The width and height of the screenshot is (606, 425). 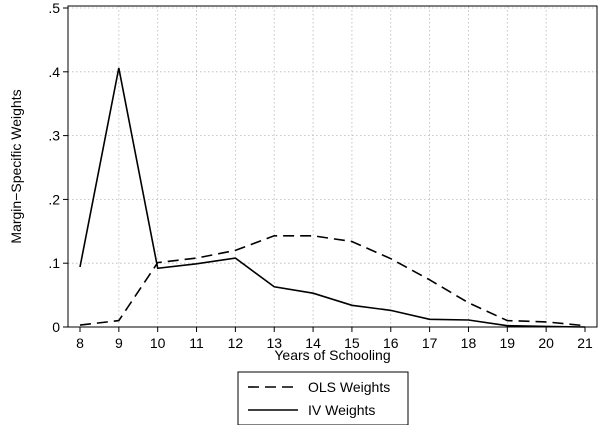 What do you see at coordinates (469, 343) in the screenshot?
I see `x-tick-label: 18` at bounding box center [469, 343].